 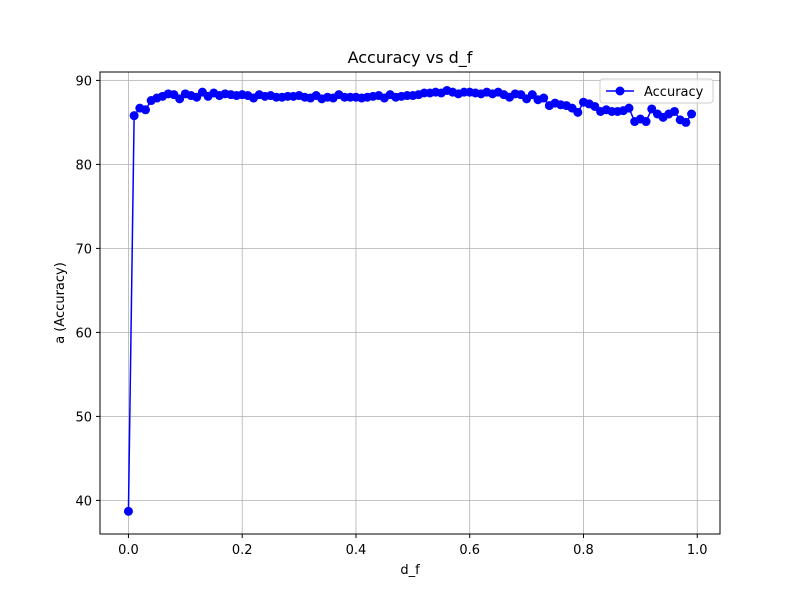 I want to click on x-tick-label: 0.6, so click(x=469, y=550).